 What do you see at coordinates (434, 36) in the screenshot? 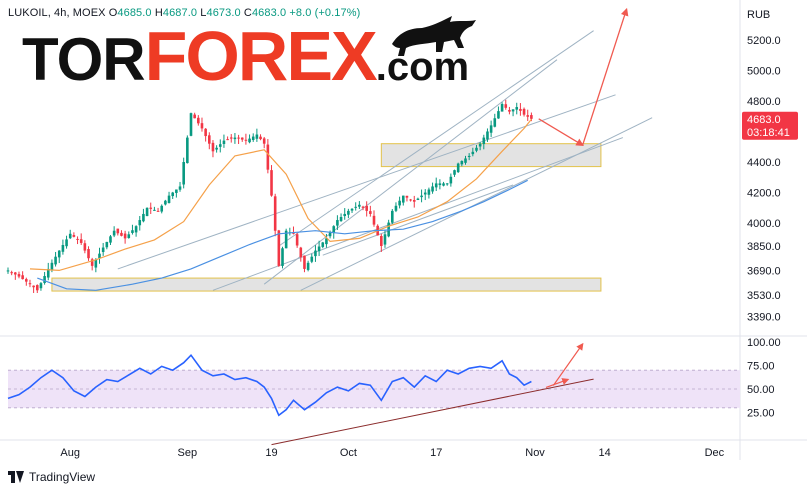
I see `bull-icon` at bounding box center [434, 36].